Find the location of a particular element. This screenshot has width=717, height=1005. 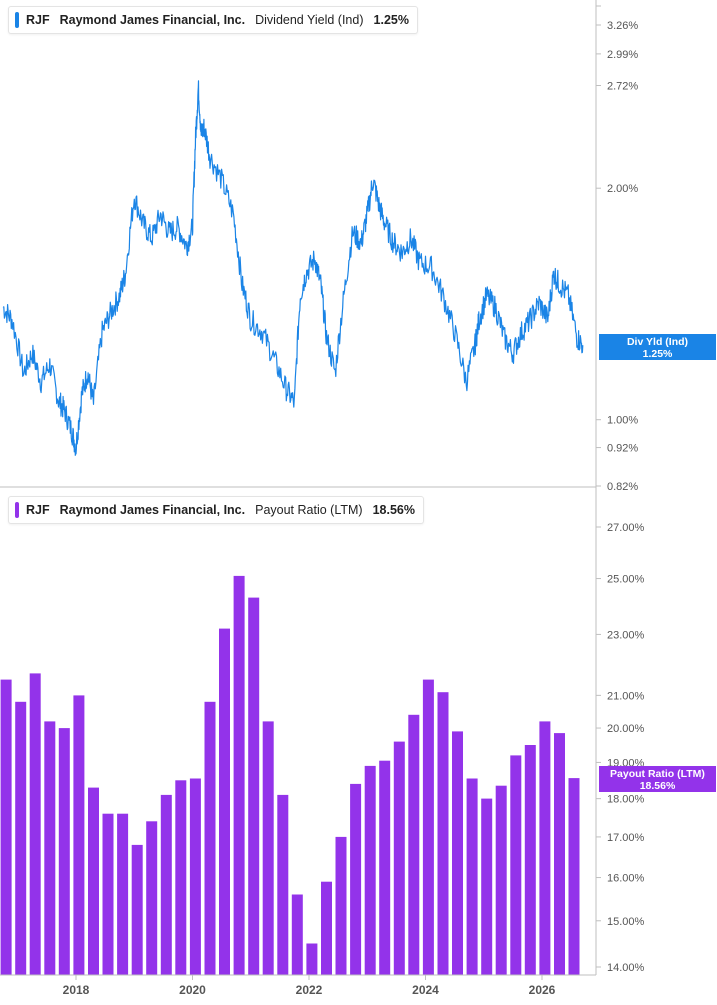

payout-axis-tick-label: 27.00% is located at coordinates (626, 528).